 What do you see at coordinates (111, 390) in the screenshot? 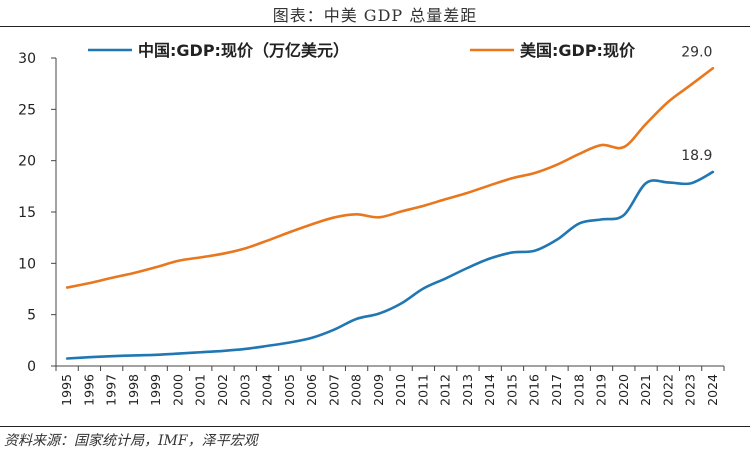
I see `x-tick-label: 1997` at bounding box center [111, 390].